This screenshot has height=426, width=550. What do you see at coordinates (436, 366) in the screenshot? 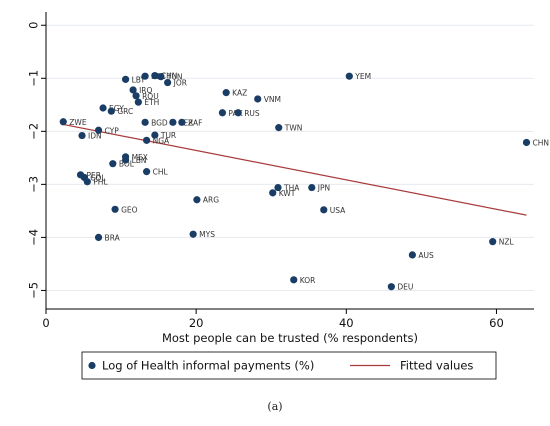
I see `legend-label-fitted: Fitted values` at bounding box center [436, 366].